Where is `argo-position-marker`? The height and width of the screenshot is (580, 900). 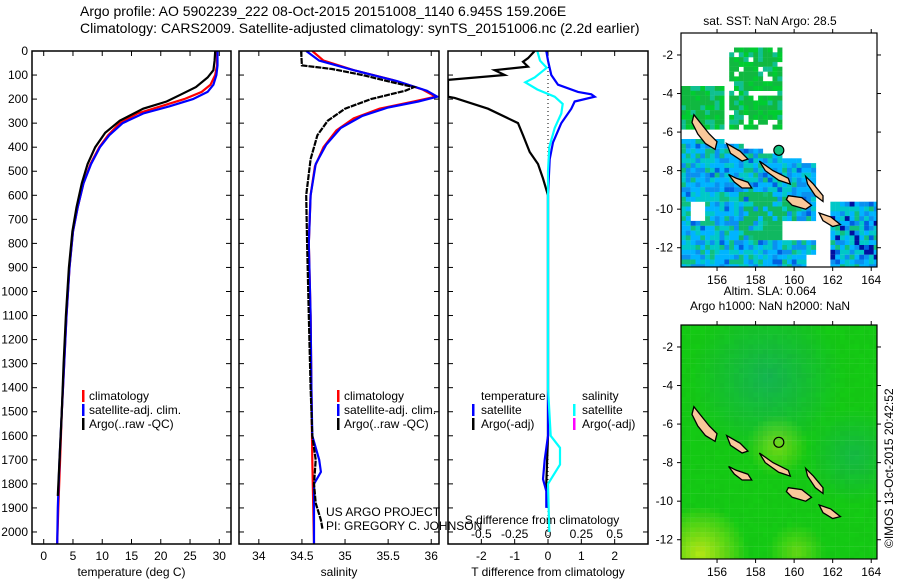 argo-position-marker is located at coordinates (779, 150).